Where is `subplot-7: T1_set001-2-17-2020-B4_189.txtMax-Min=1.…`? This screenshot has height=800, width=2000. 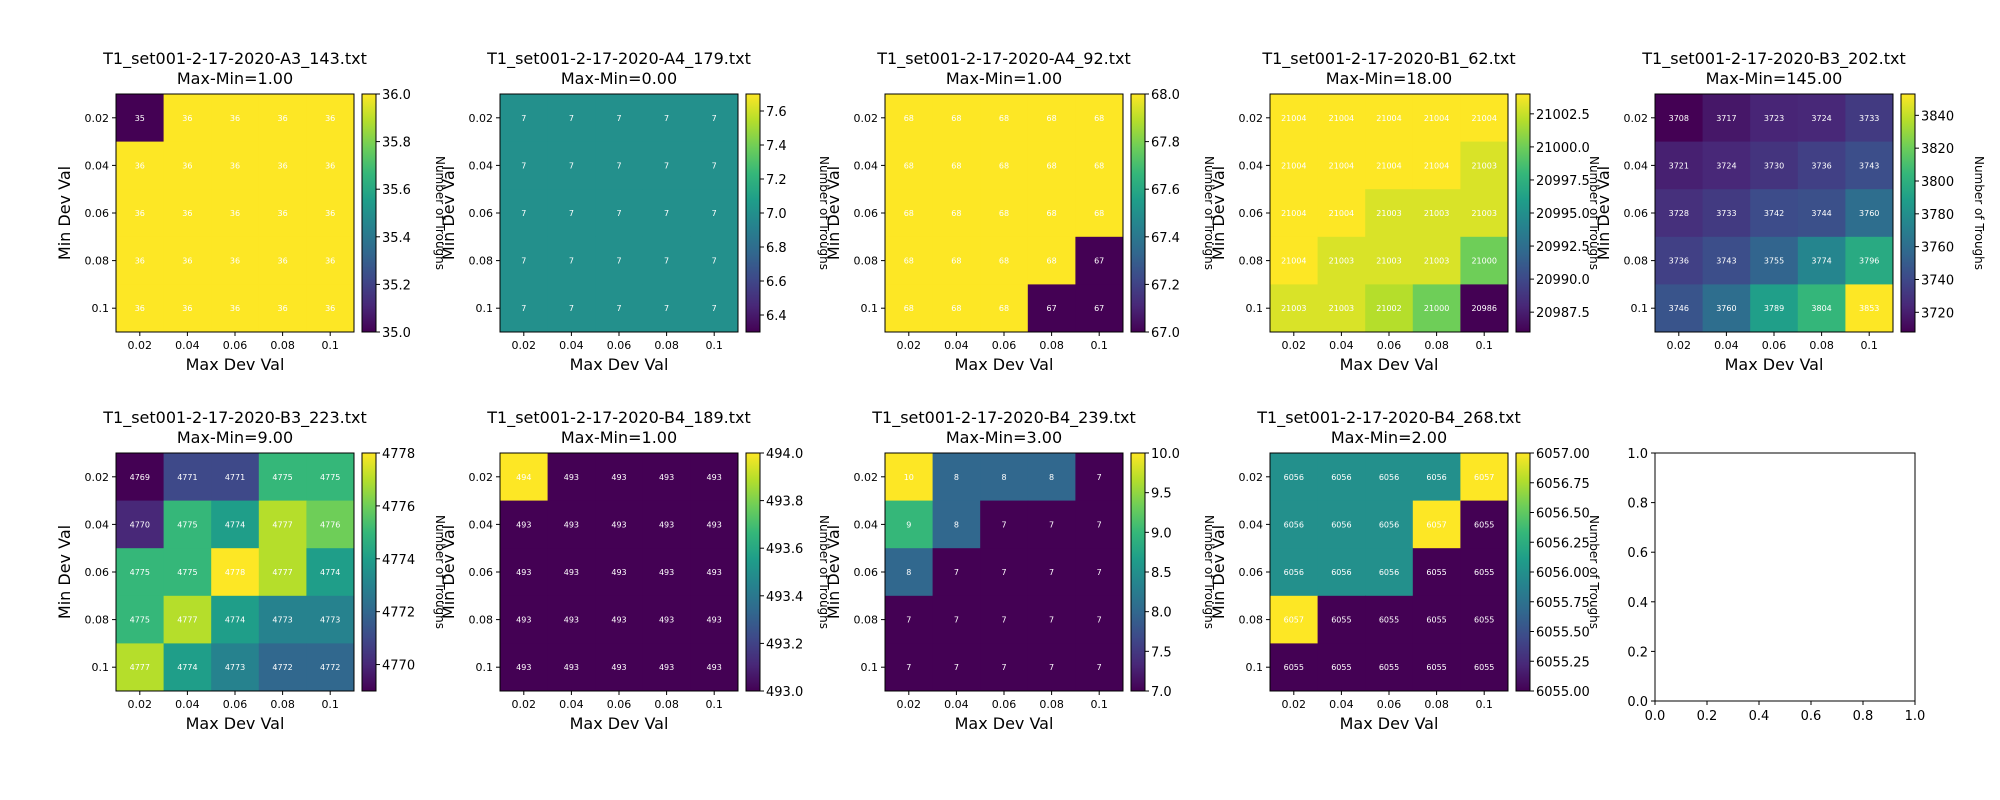
subplot-7: T1_set001-2-17-2020-B4_189.txtMax-Min=1.… is located at coordinates (635, 570).